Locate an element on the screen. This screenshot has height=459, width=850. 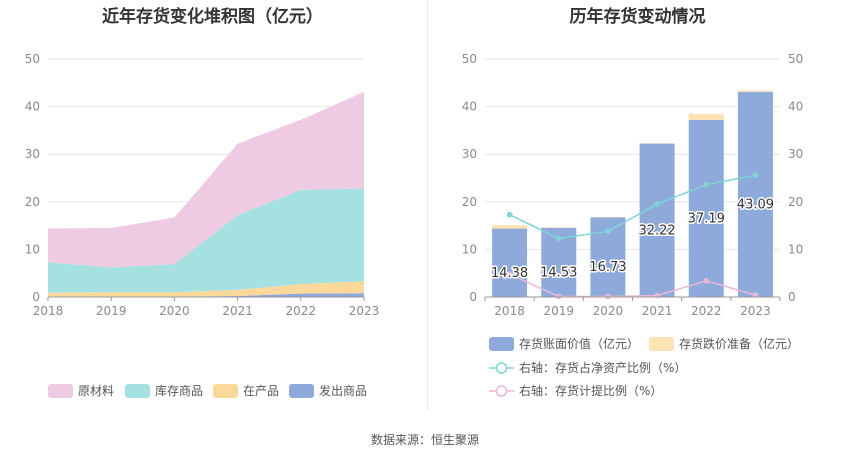
right-y-tick-left: 30 is located at coordinates (469, 154).